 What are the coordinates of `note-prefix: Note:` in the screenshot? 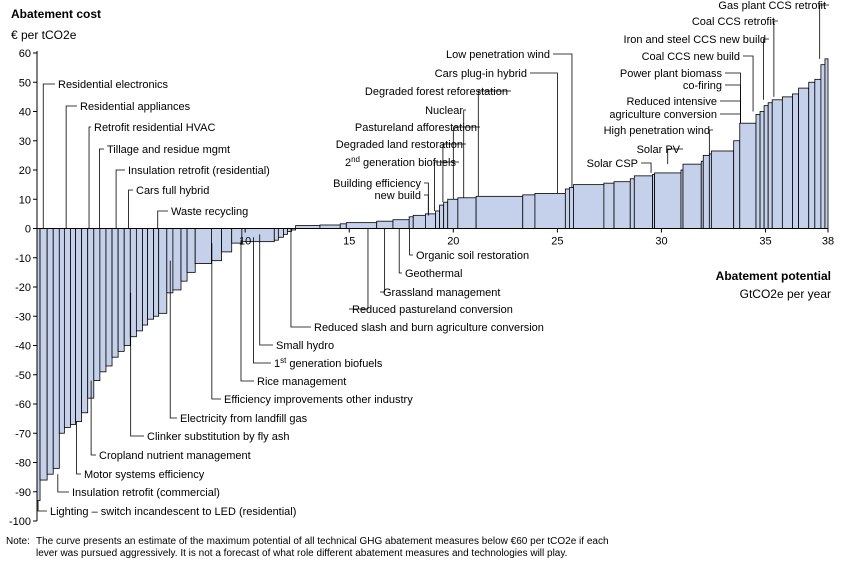 It's located at (18, 541).